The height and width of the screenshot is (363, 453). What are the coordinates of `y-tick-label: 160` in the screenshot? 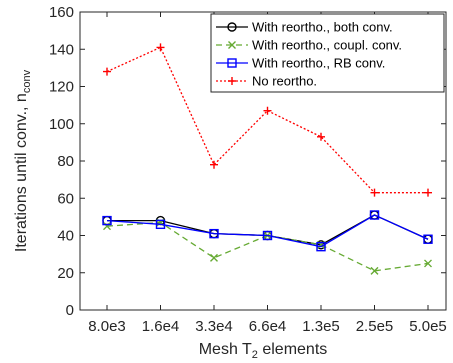 It's located at (61, 12).